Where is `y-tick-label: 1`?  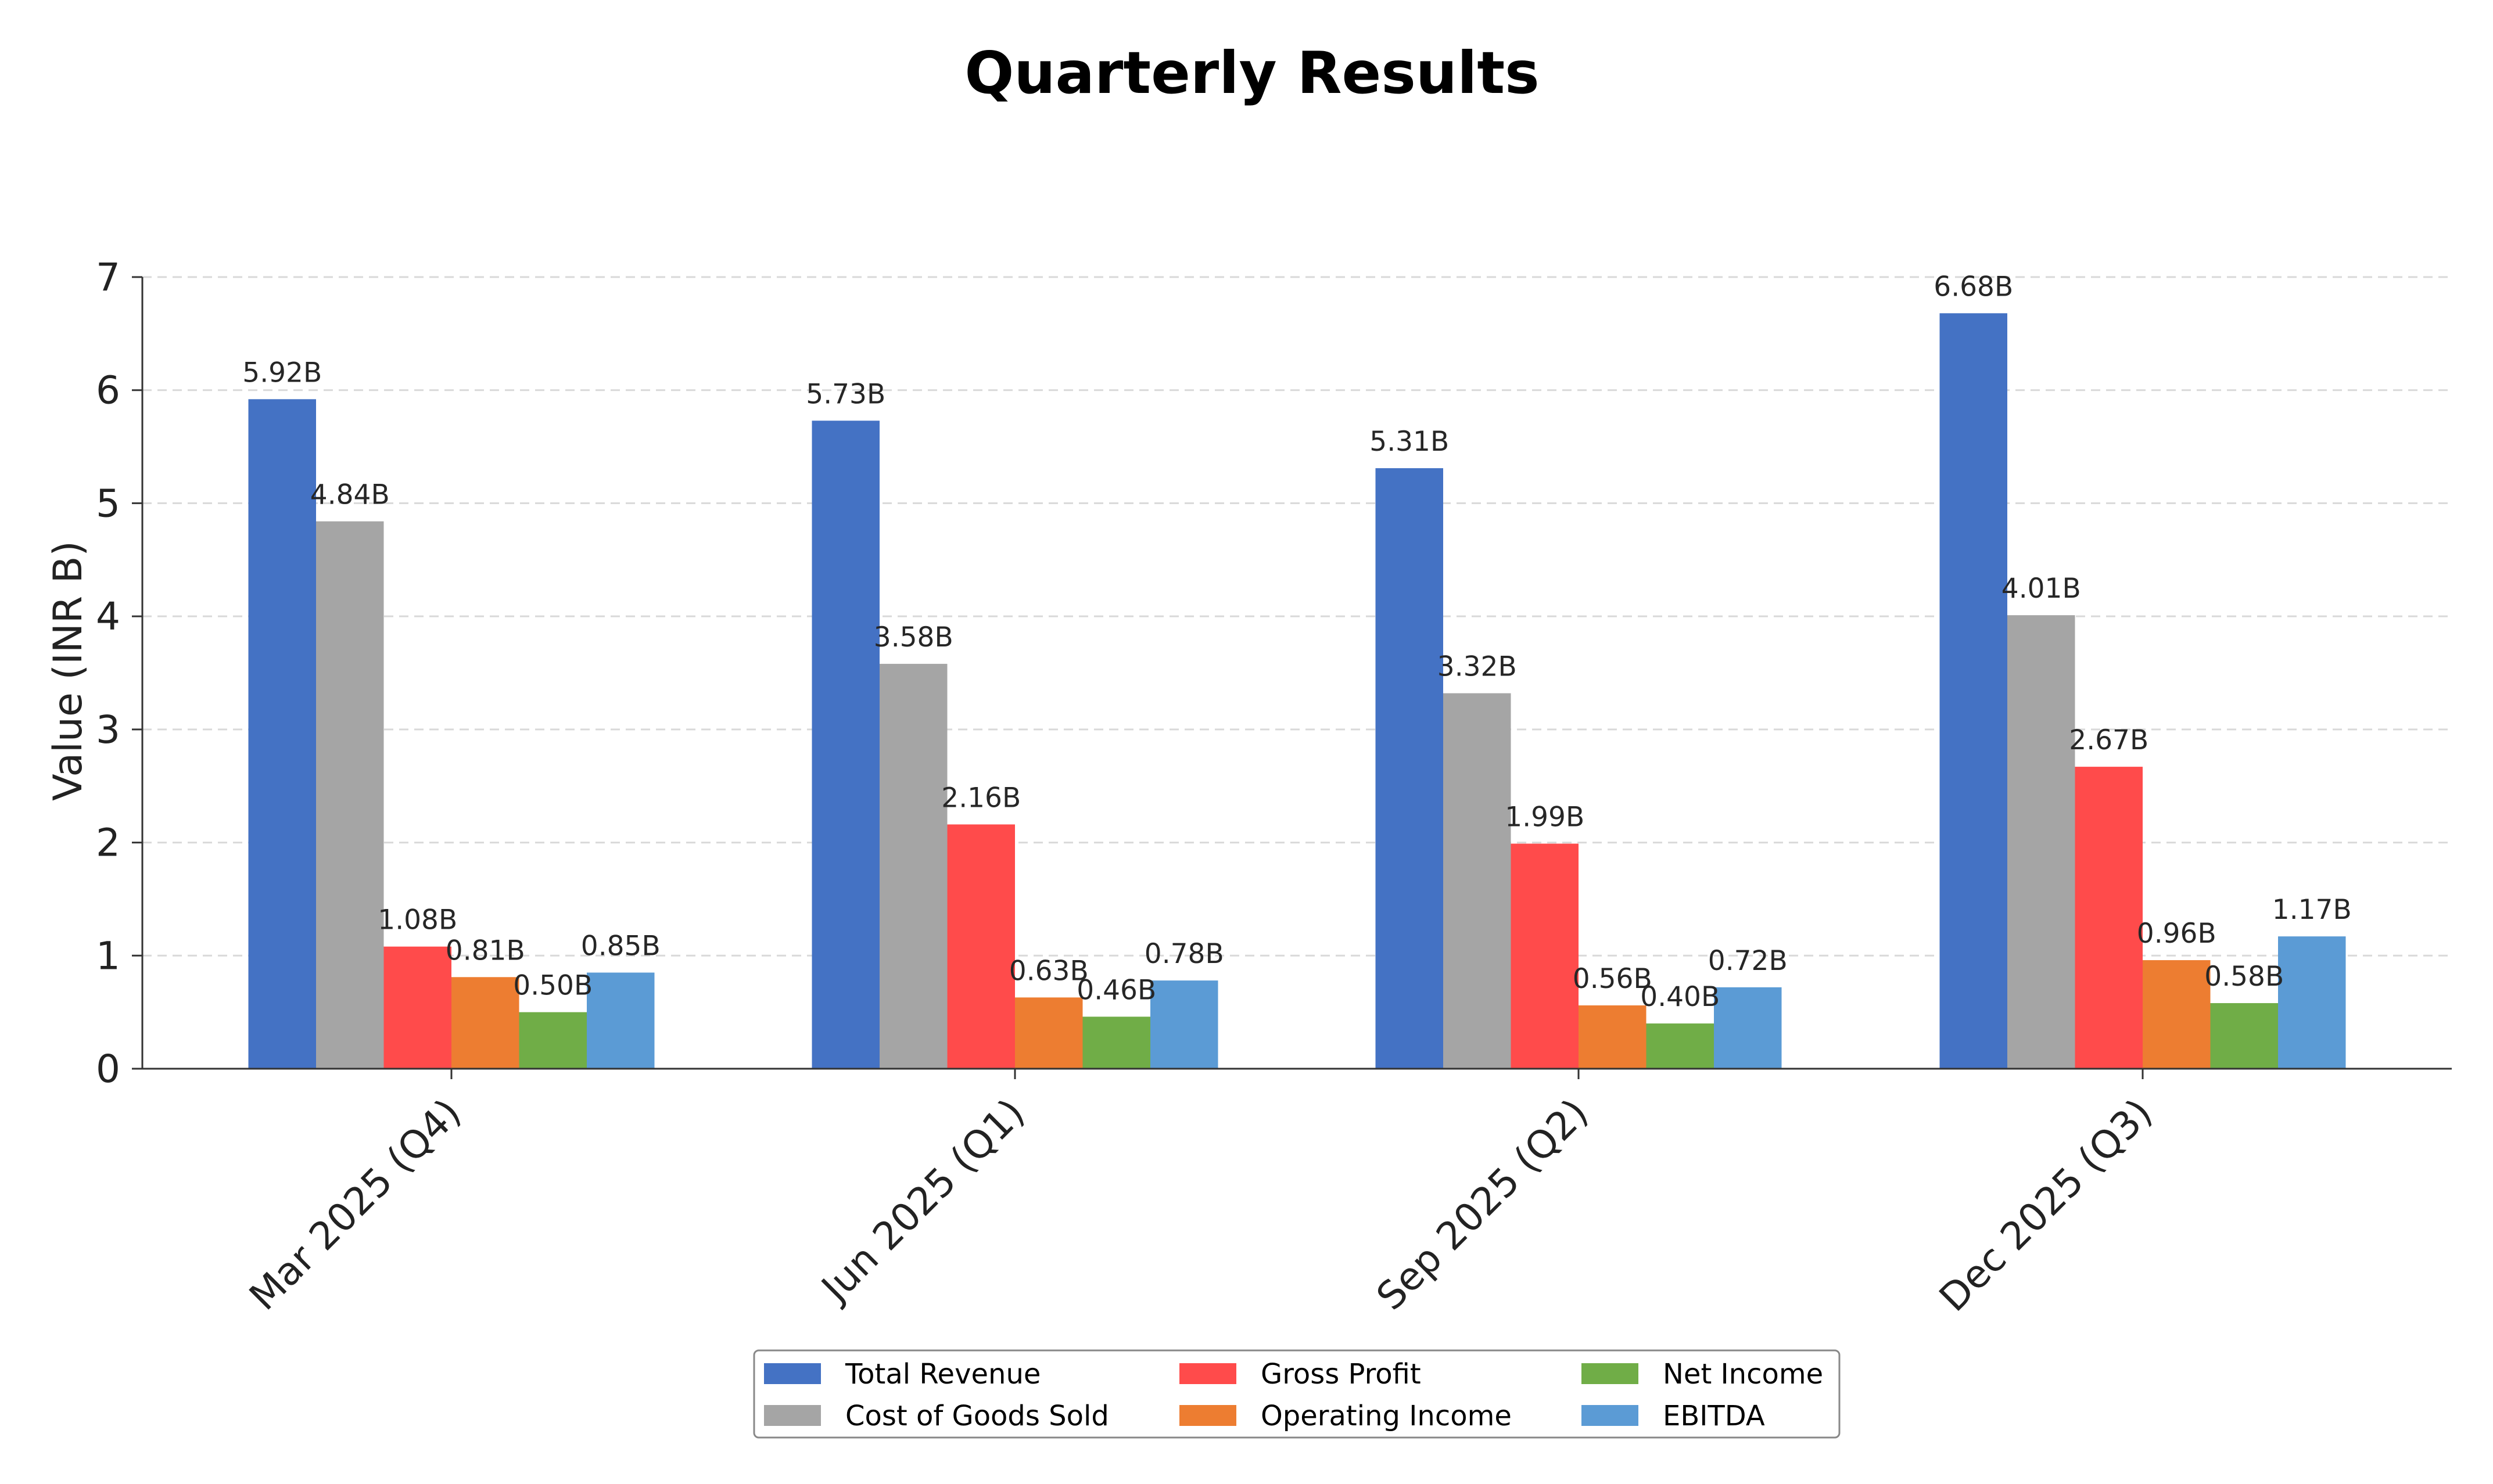 y-tick-label: 1 is located at coordinates (108, 955).